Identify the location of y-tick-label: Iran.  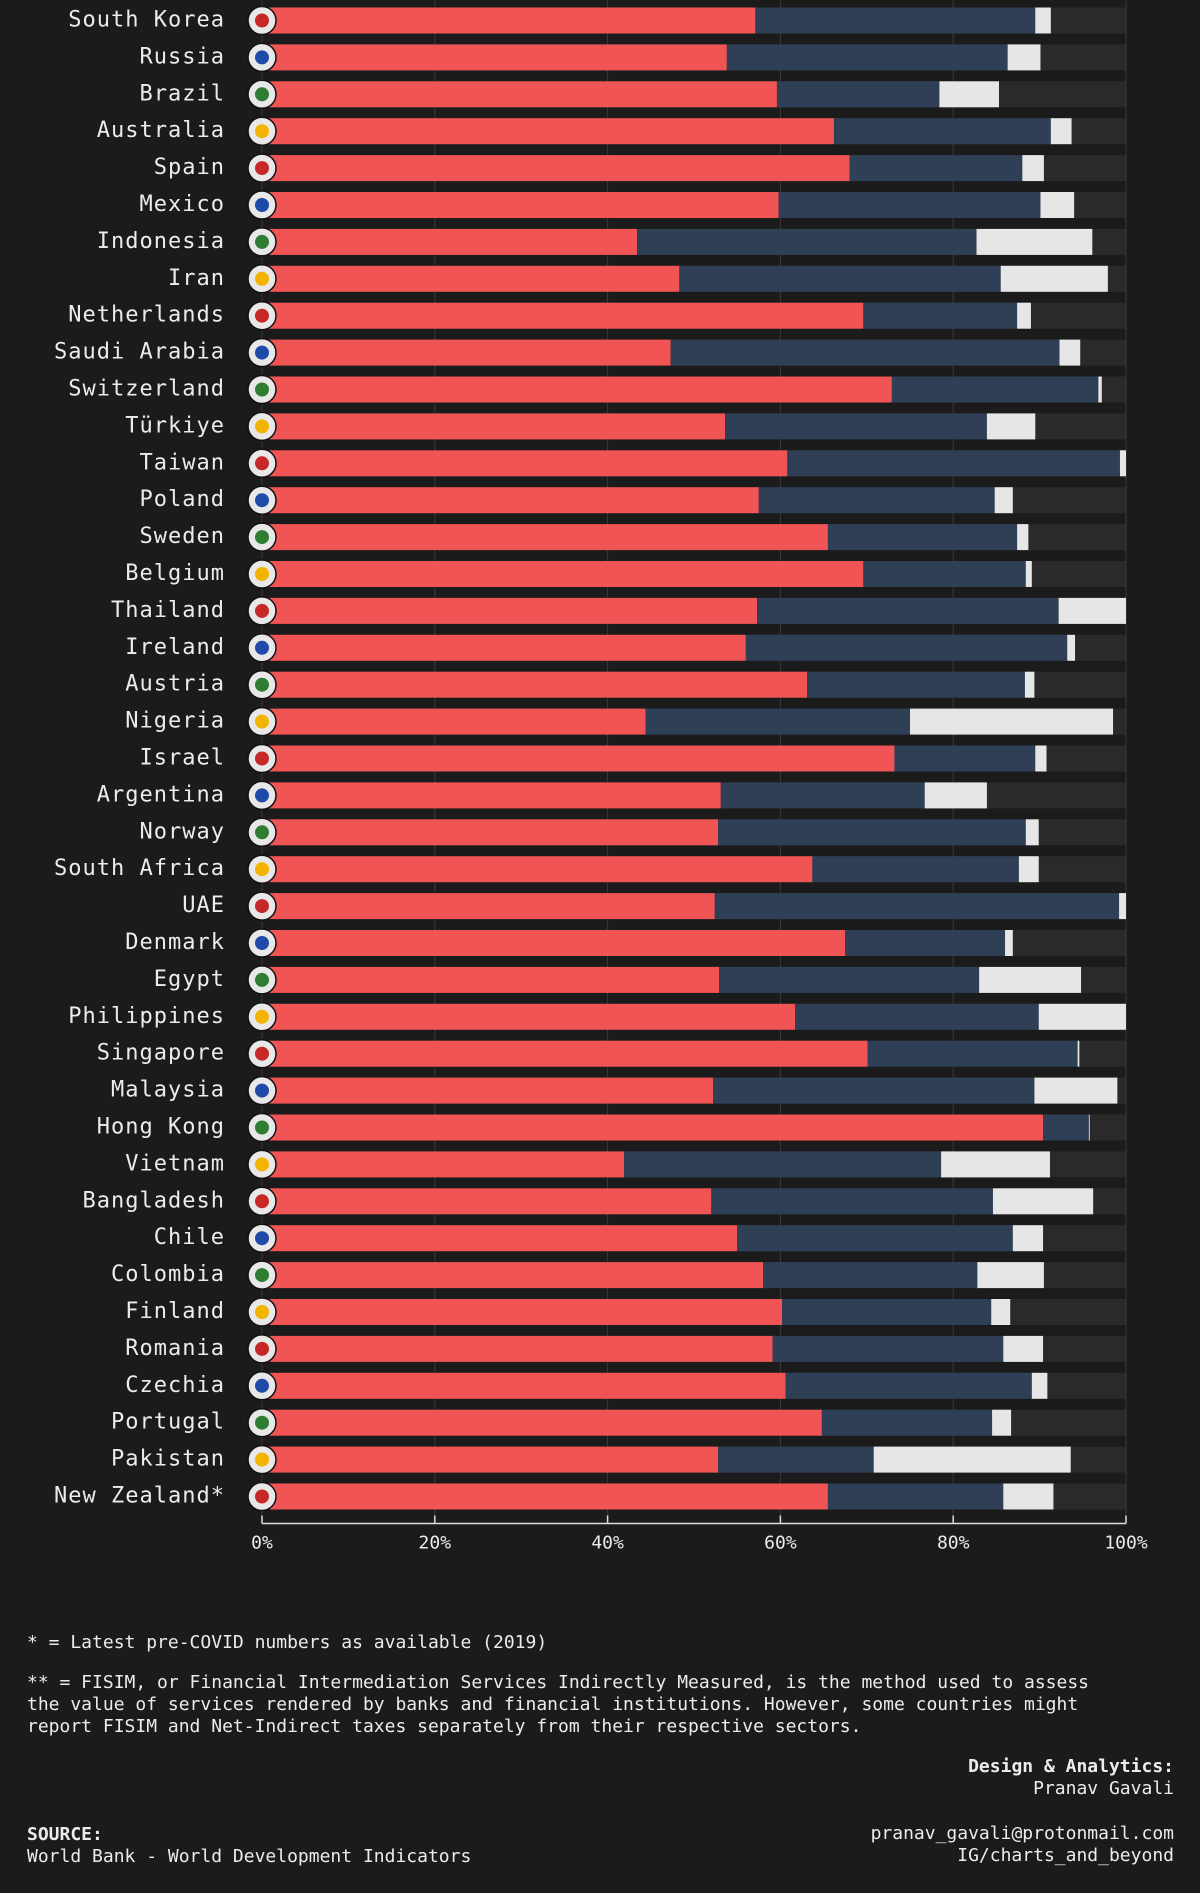
(196, 278).